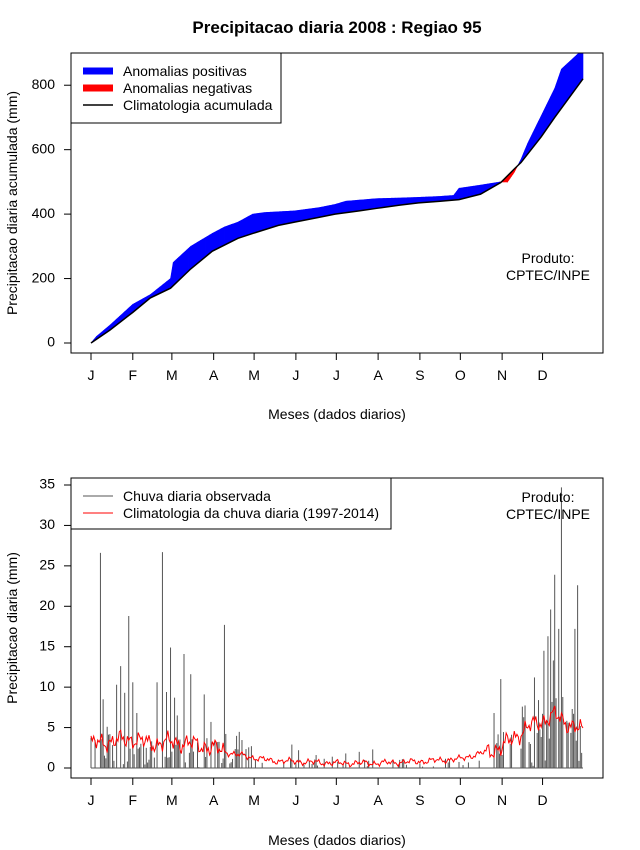 The height and width of the screenshot is (850, 640). What do you see at coordinates (336, 27) in the screenshot?
I see `chart-title: Precipitacao diaria 2008 : Regiao 95` at bounding box center [336, 27].